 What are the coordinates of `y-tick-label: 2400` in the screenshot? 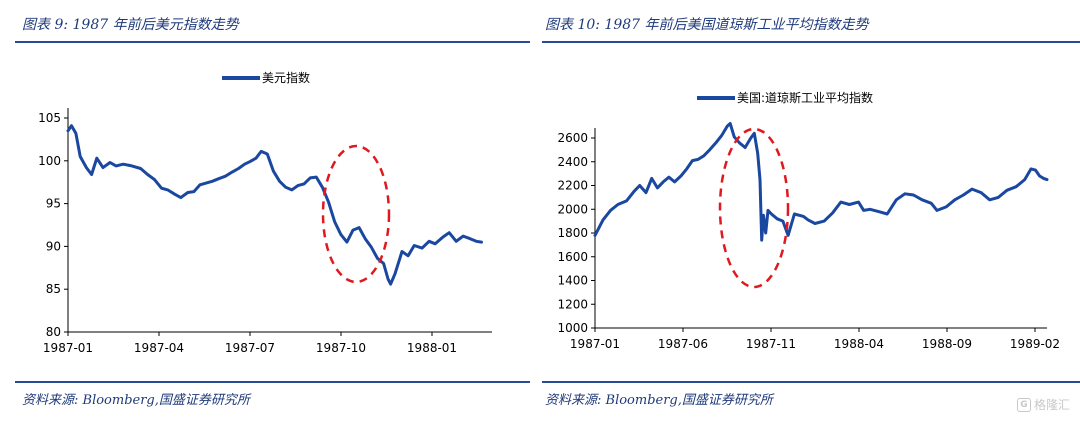 It's located at (572, 162).